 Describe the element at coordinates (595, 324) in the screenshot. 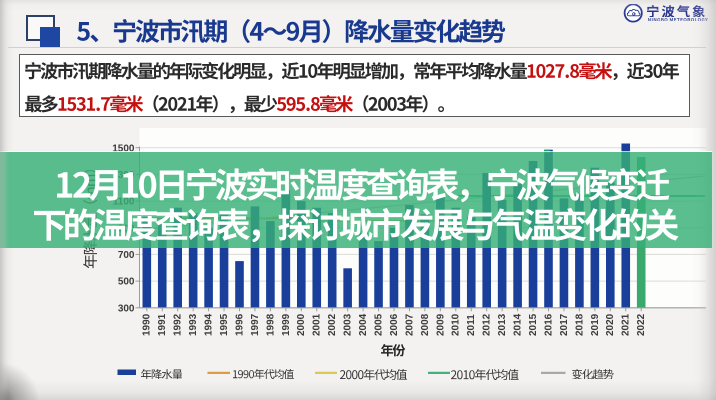

I see `svg-text: 2019` at that location.